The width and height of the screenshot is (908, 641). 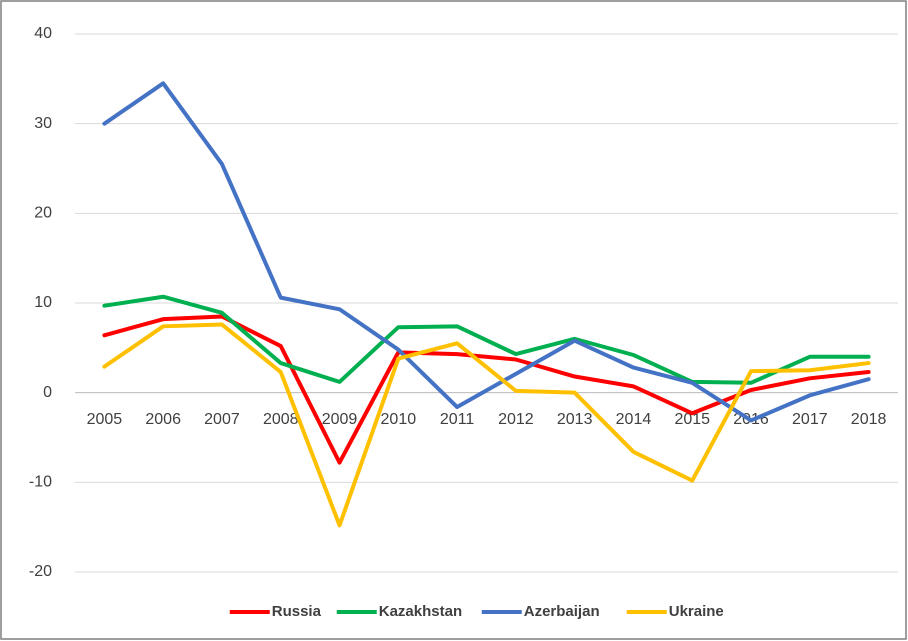 What do you see at coordinates (297, 611) in the screenshot?
I see `legend-label: Russia` at bounding box center [297, 611].